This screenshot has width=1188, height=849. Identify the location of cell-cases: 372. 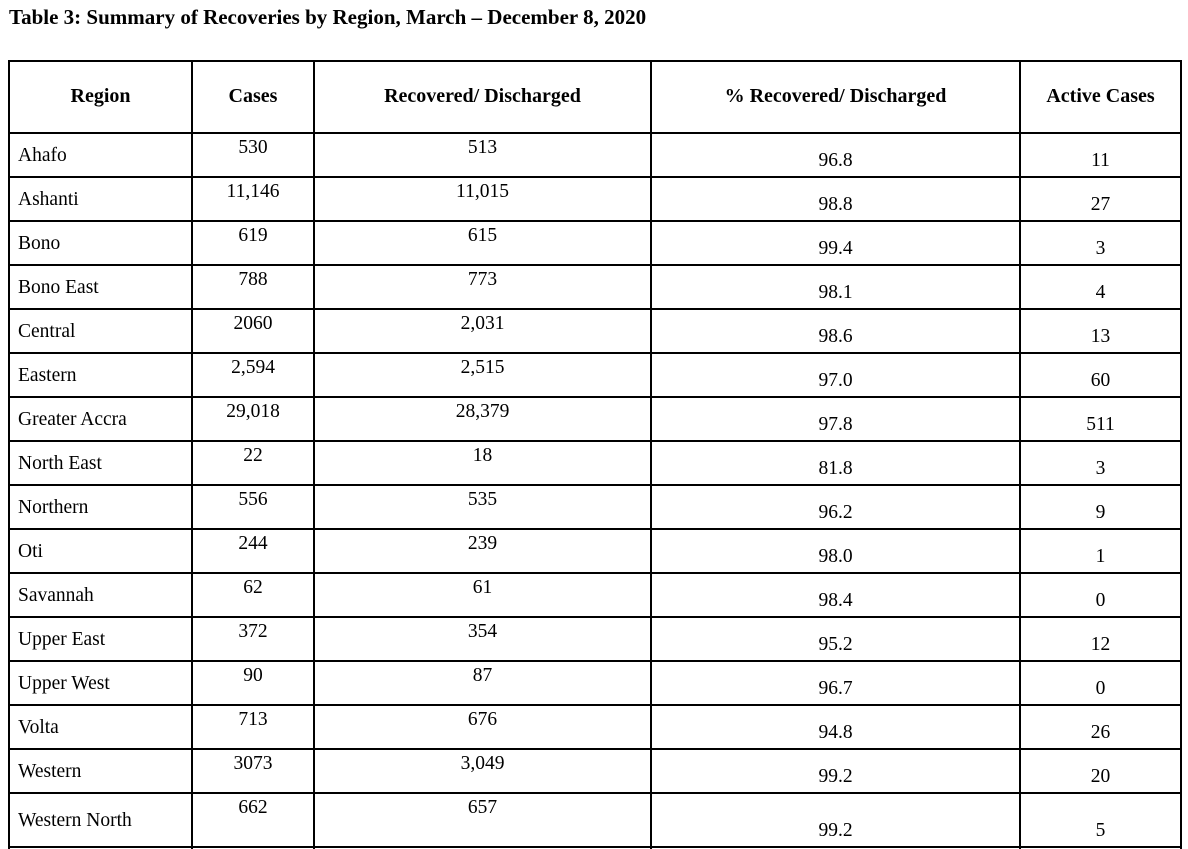
(253, 639).